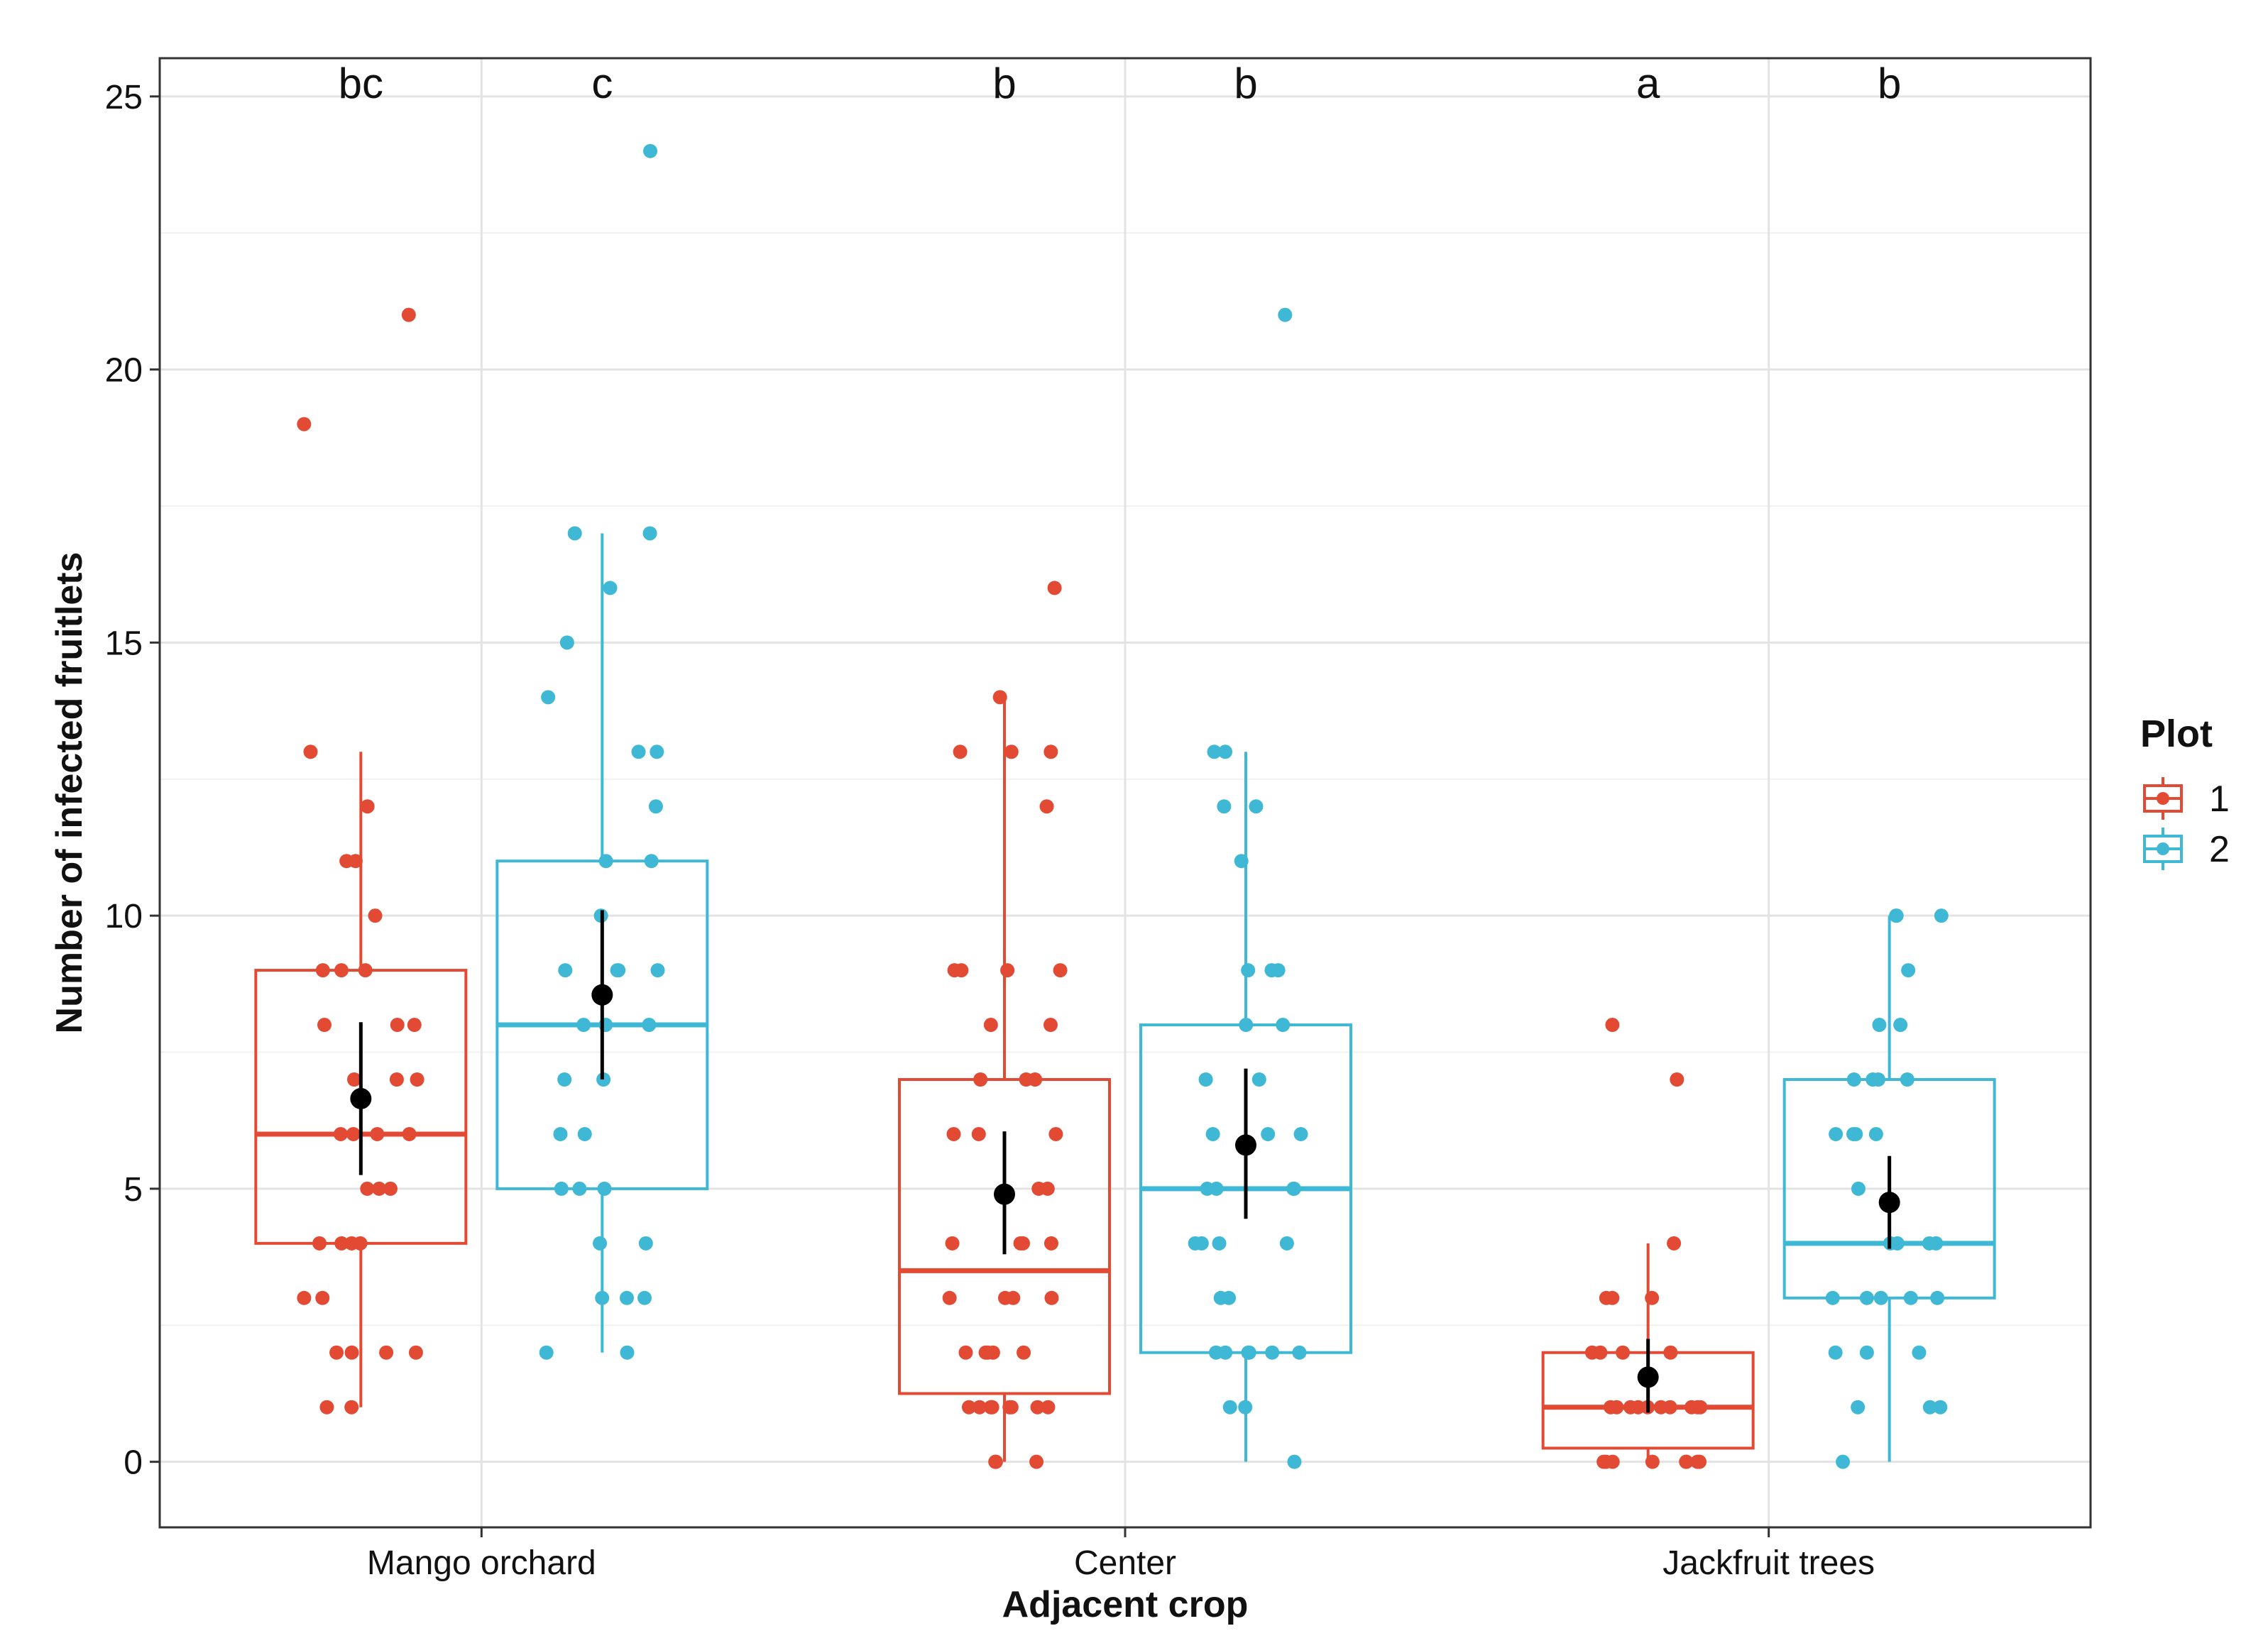 The image size is (2268, 1648). Describe the element at coordinates (361, 737) in the screenshot. I see `box-group-1: bc` at that location.